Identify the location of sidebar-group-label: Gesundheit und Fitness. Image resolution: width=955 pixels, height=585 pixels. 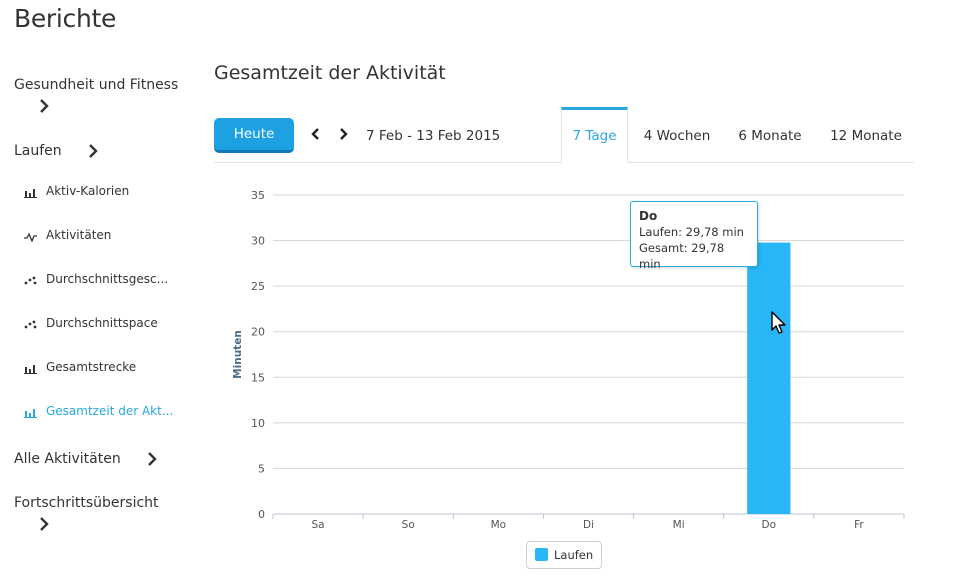
(96, 85).